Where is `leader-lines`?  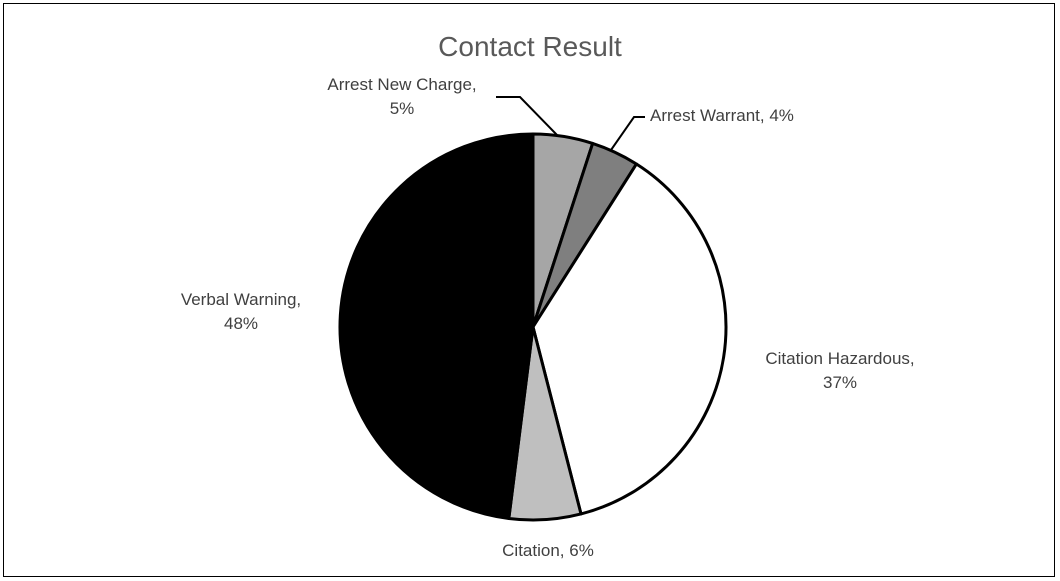 leader-lines is located at coordinates (570, 123).